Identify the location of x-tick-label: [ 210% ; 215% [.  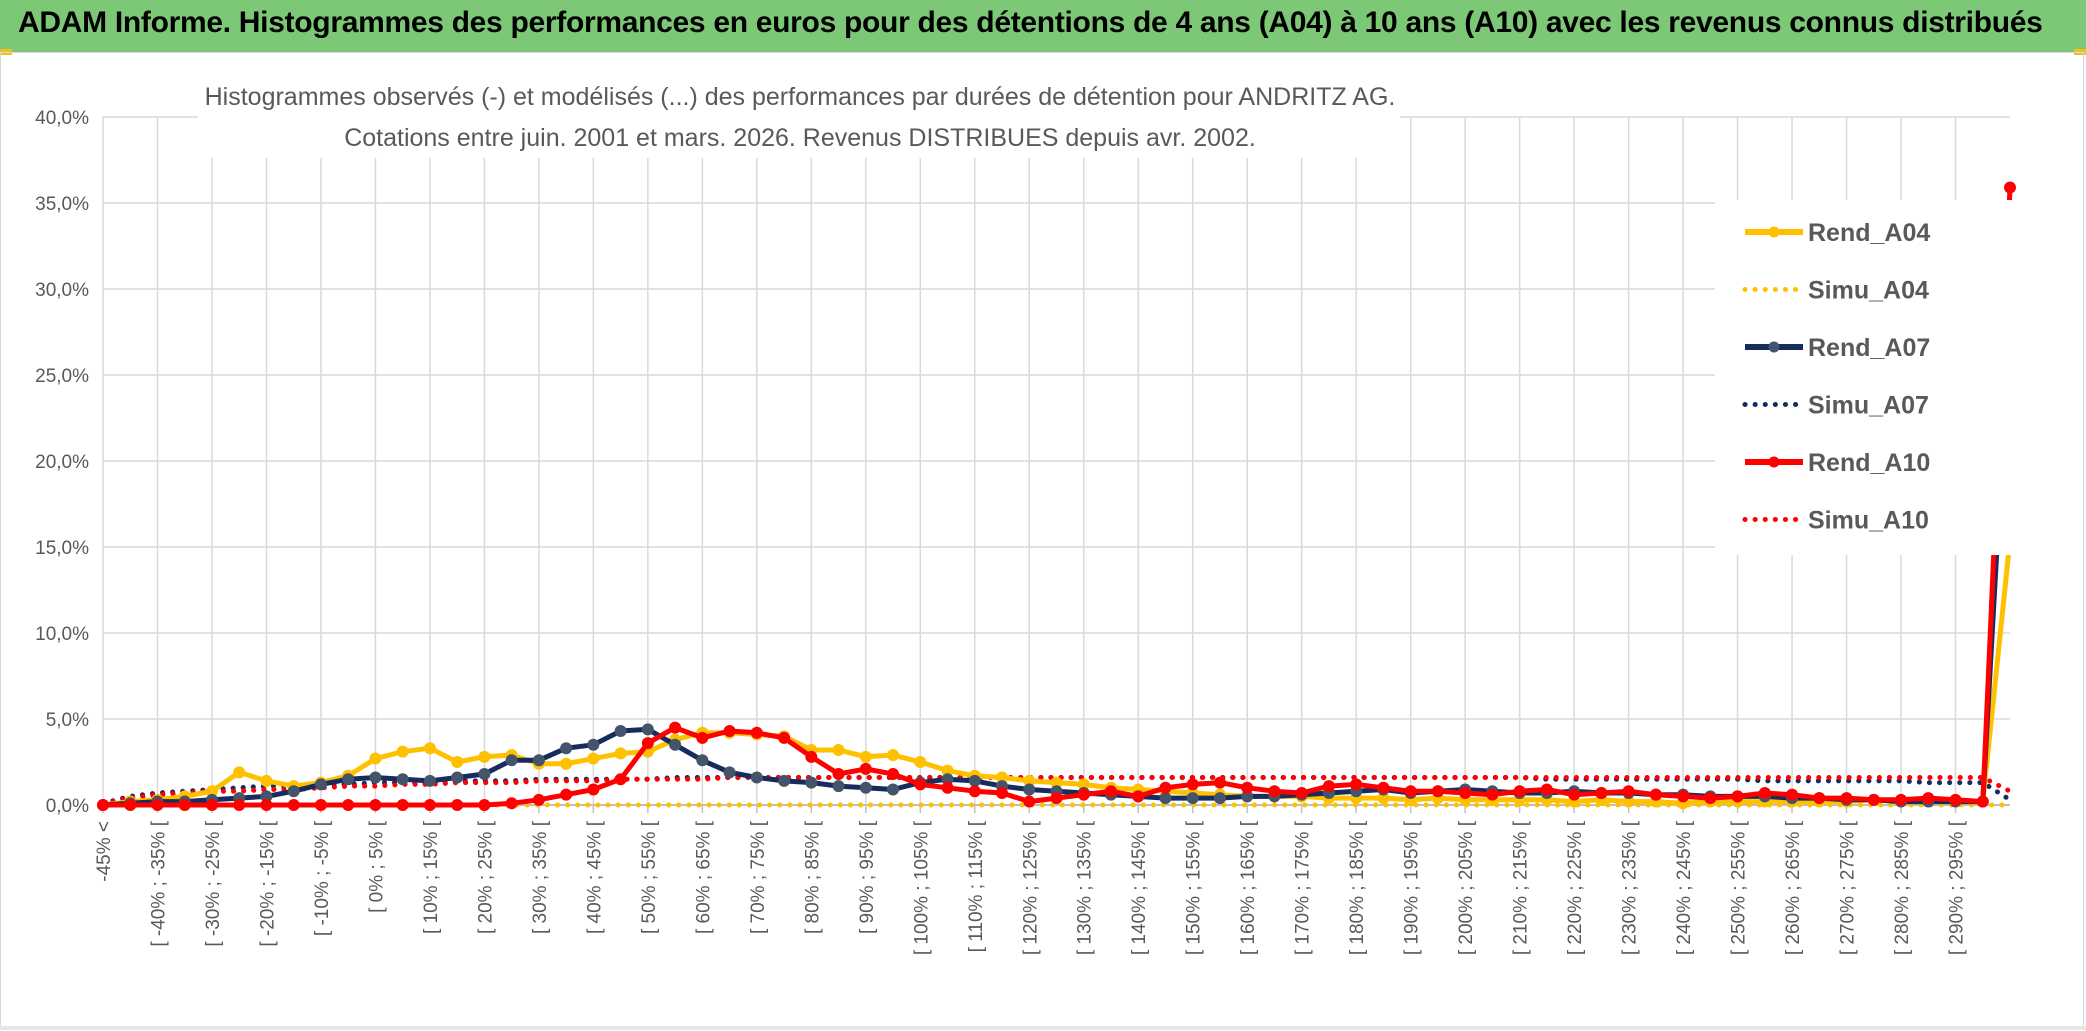
(1521, 887).